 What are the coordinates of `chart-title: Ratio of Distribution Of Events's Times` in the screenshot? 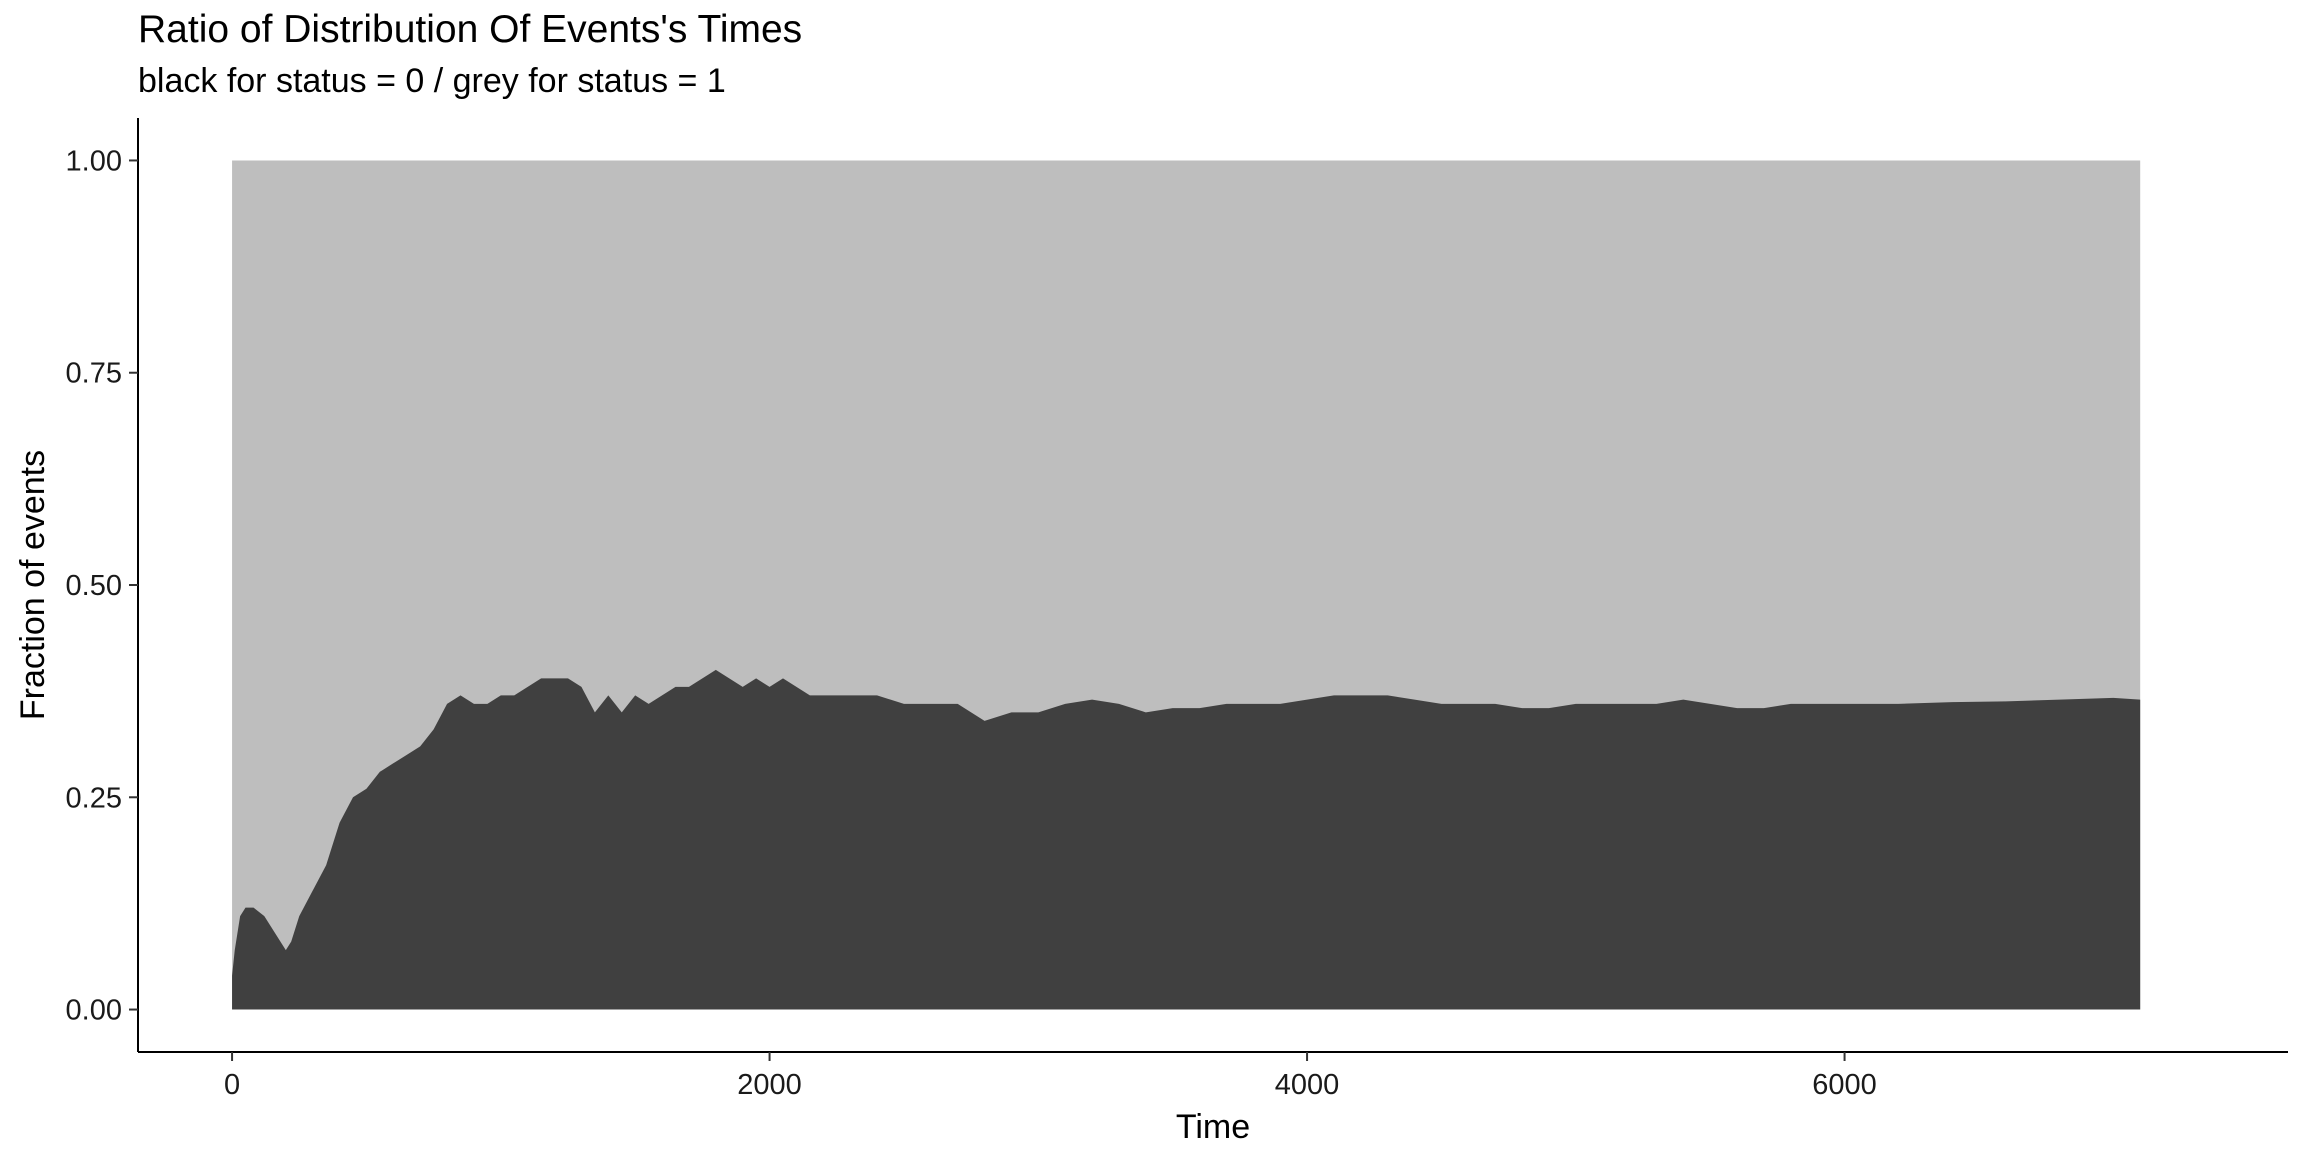 It's located at (470, 29).